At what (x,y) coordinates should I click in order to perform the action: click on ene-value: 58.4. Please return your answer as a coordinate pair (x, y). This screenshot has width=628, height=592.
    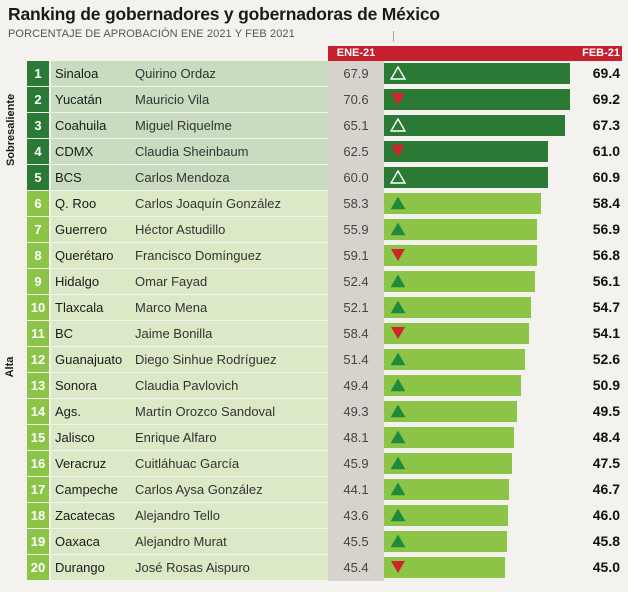
    Looking at the image, I should click on (356, 333).